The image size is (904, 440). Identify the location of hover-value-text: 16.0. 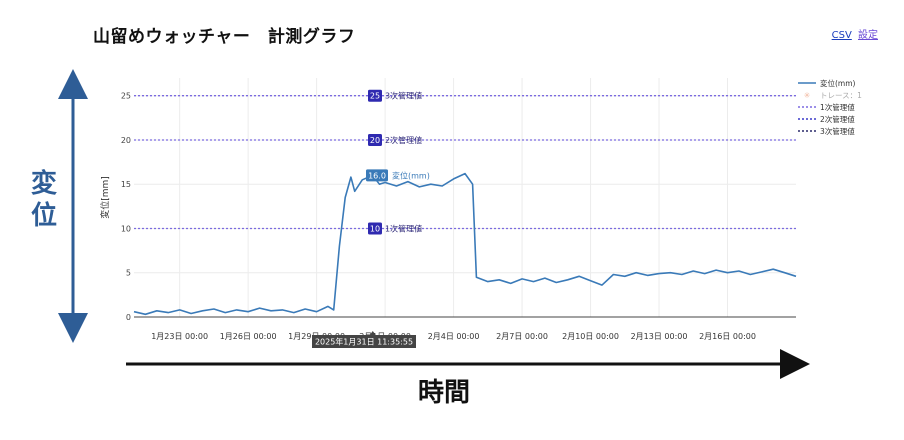
(377, 175).